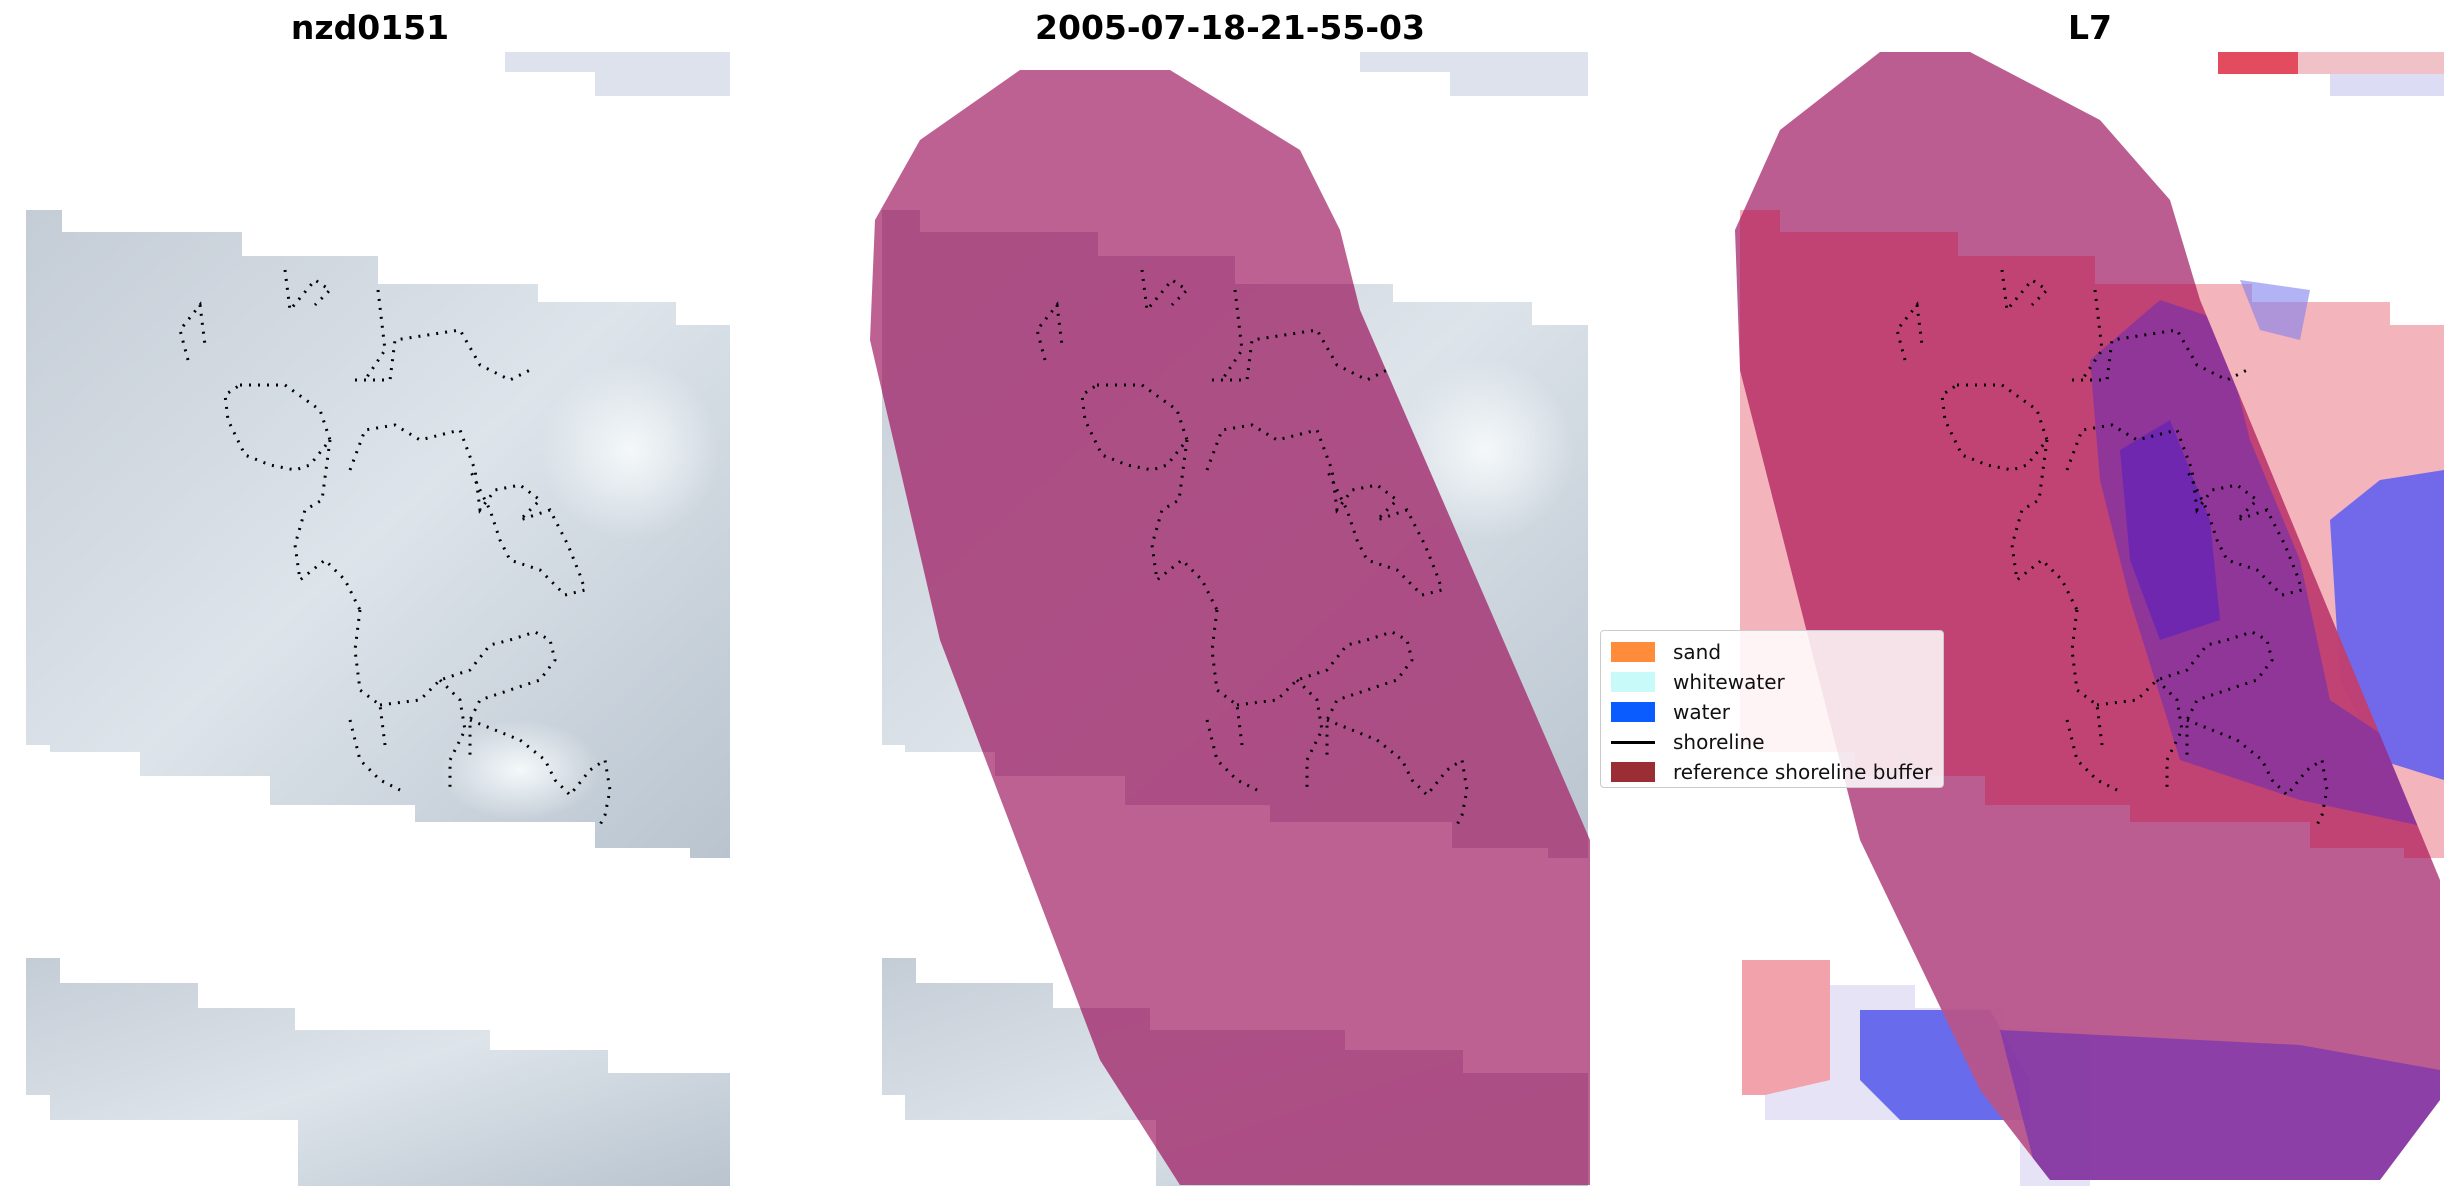 Image resolution: width=2460 pixels, height=1202 pixels. What do you see at coordinates (1772, 652) in the screenshot?
I see `legend-item-sand: sand` at bounding box center [1772, 652].